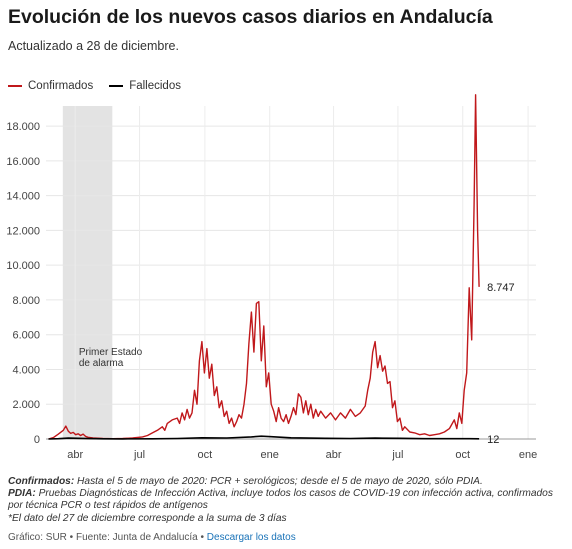 Image resolution: width=572 pixels, height=549 pixels. I want to click on note-pdia-label: PDIA:, so click(22, 494).